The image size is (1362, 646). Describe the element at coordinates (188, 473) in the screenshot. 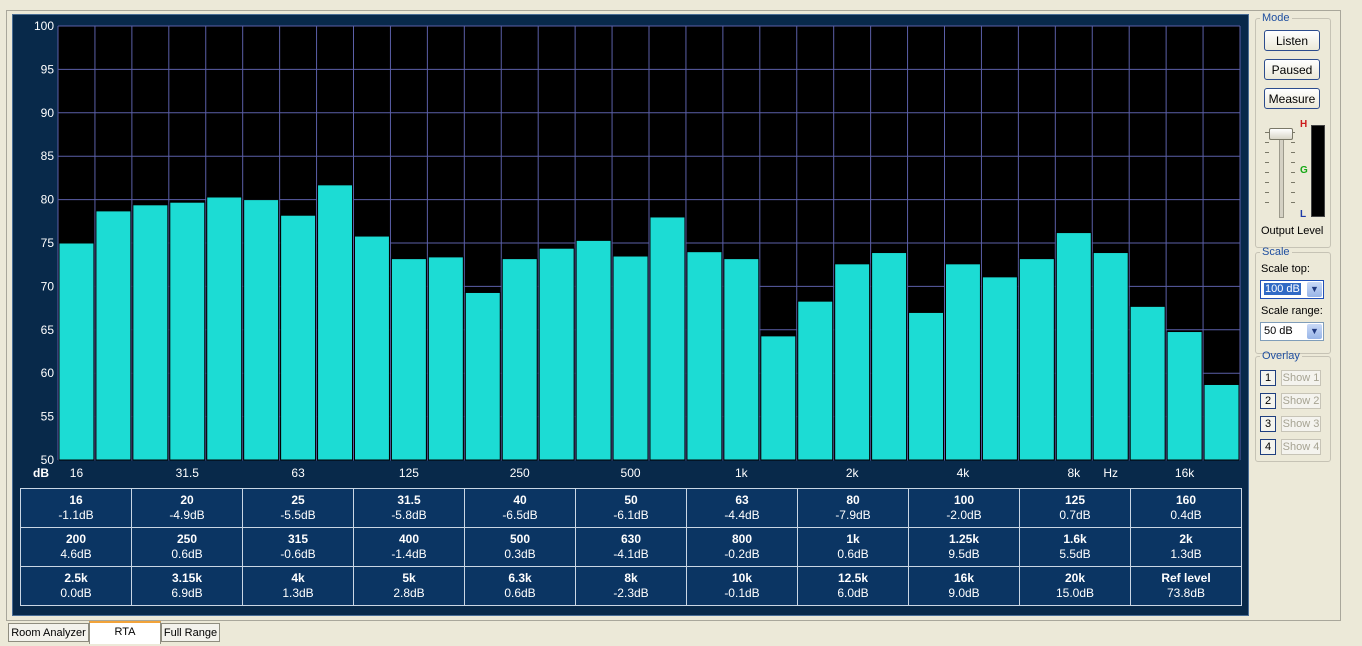

I see `x-tick-label: 31.5` at that location.